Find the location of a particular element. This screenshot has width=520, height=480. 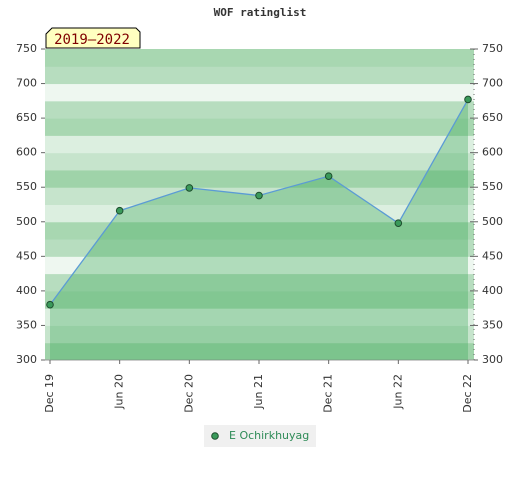

y-tick-label: 300 is located at coordinates (26, 359).